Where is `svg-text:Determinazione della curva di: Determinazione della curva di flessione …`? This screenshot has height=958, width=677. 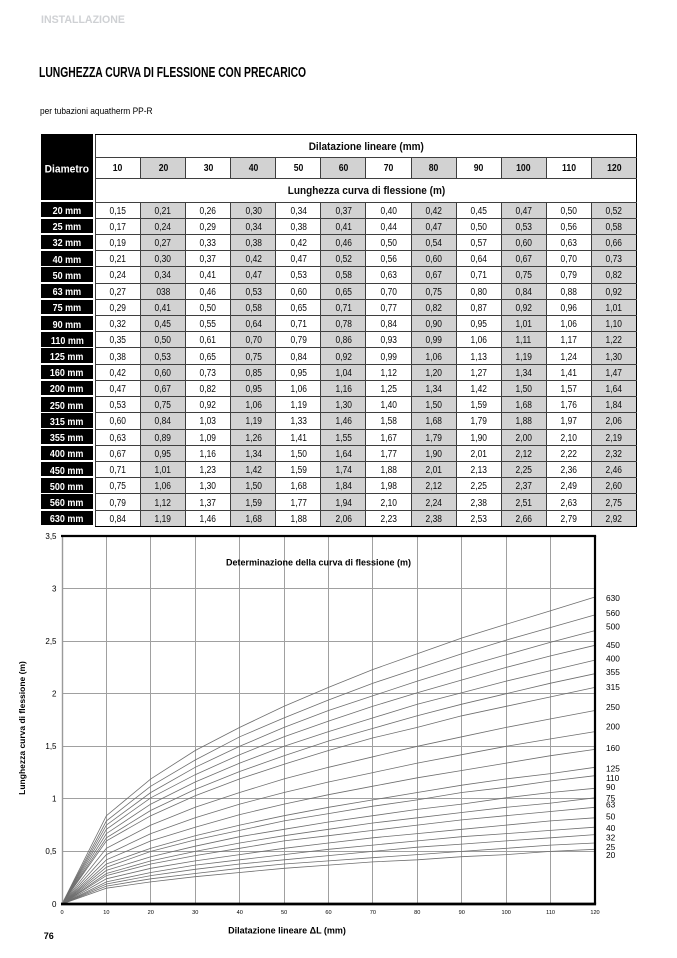 svg-text:Determinazione della curva di: Determinazione della curva di flessione … is located at coordinates (318, 563).